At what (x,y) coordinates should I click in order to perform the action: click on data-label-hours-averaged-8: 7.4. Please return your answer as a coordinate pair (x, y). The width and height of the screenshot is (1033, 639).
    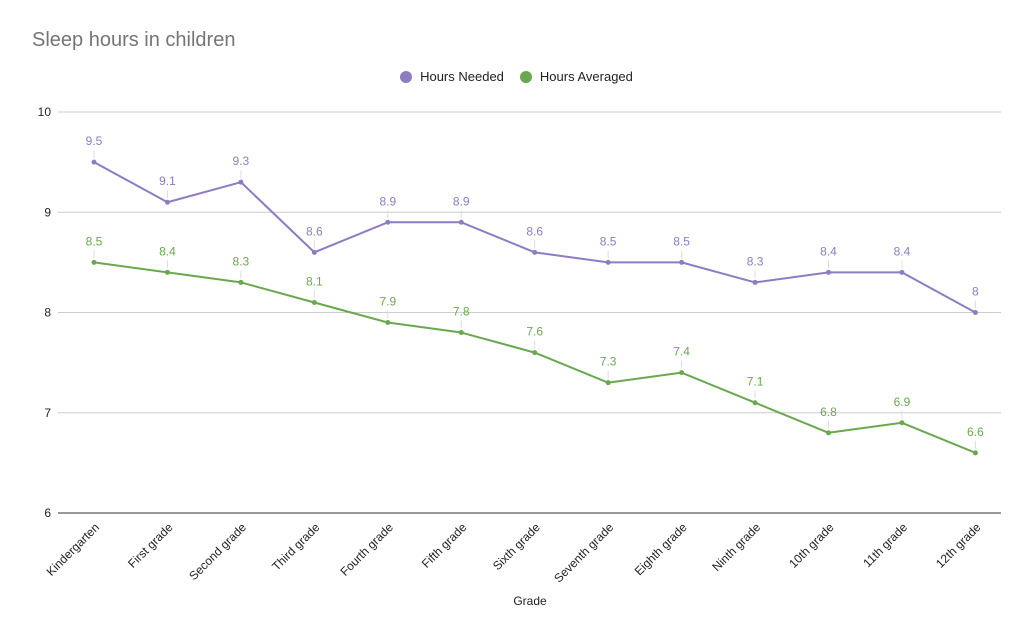
    Looking at the image, I should click on (681, 352).